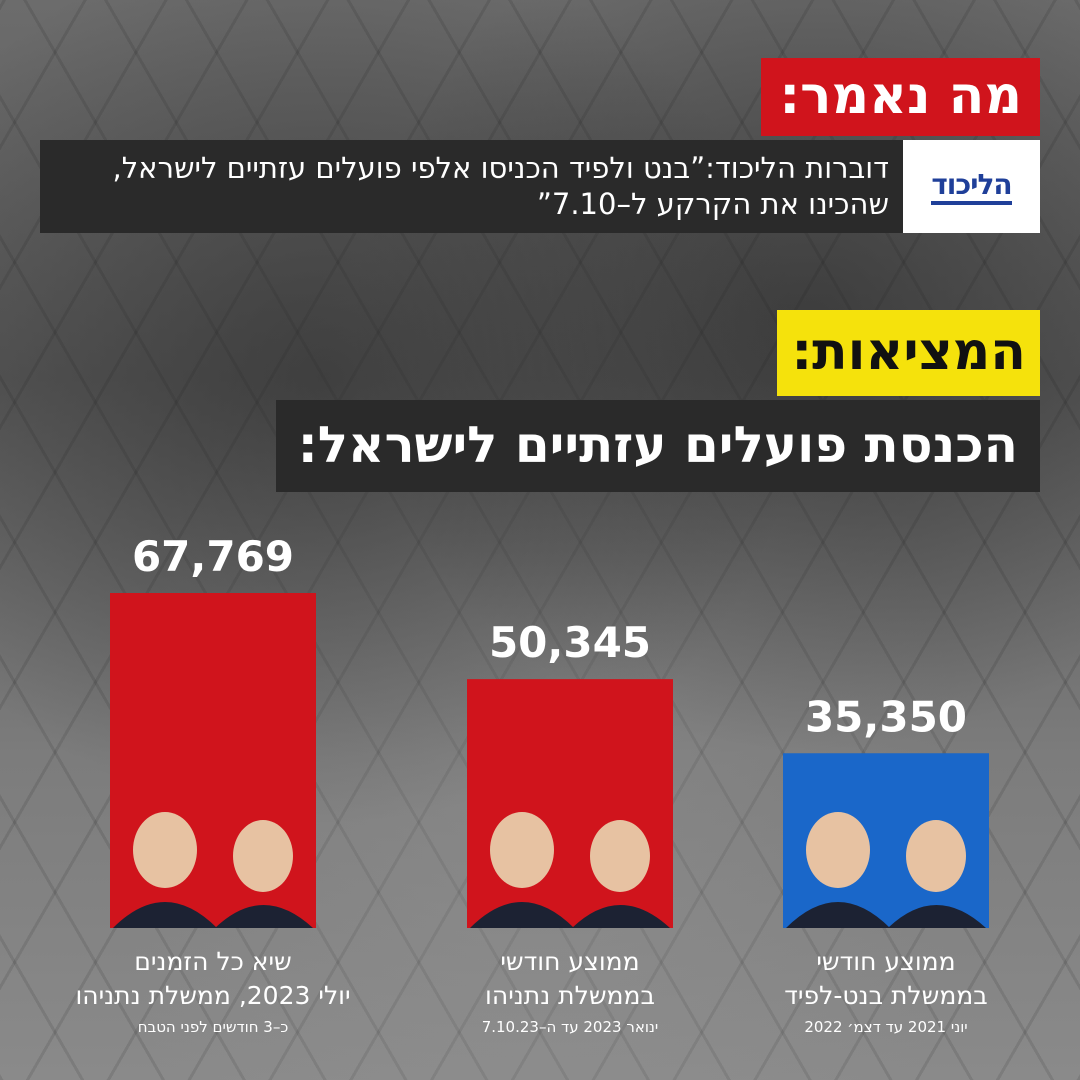 The width and height of the screenshot is (1080, 1080). What do you see at coordinates (569, 961) in the screenshot?
I see `category-label-line1-2: ממוצע חודשי` at bounding box center [569, 961].